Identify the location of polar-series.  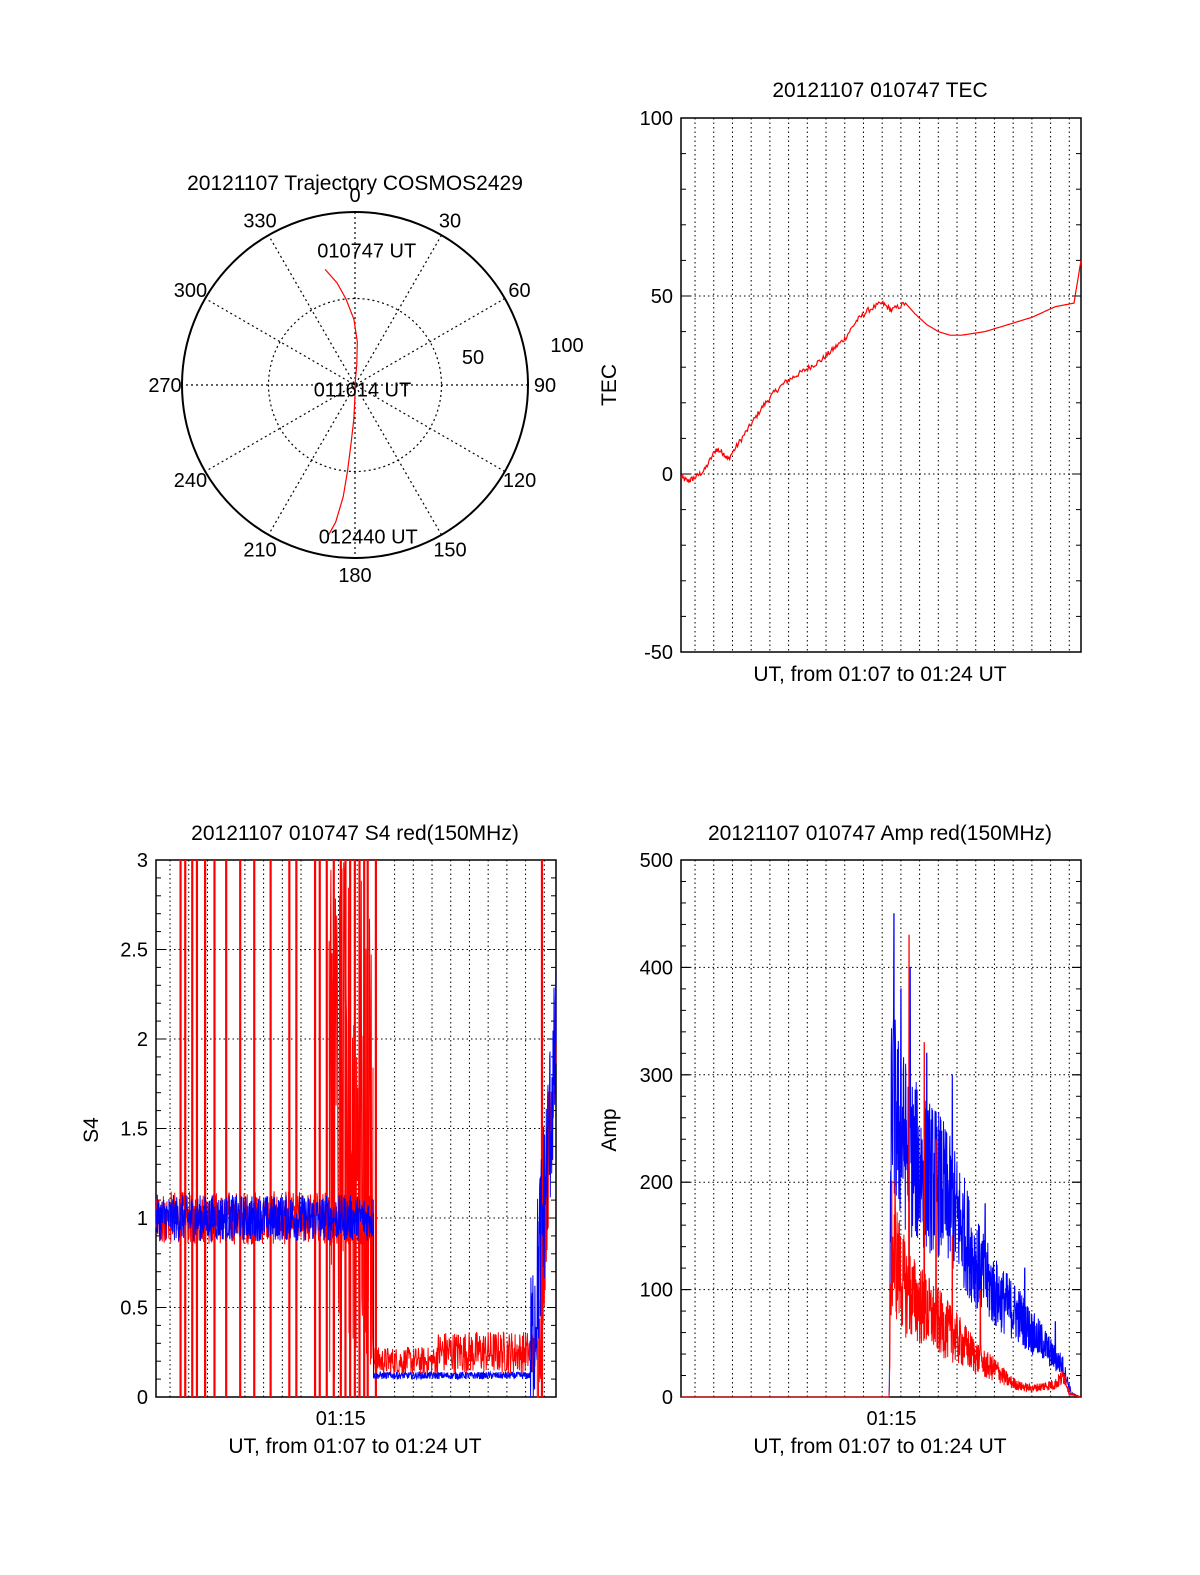
(341, 402).